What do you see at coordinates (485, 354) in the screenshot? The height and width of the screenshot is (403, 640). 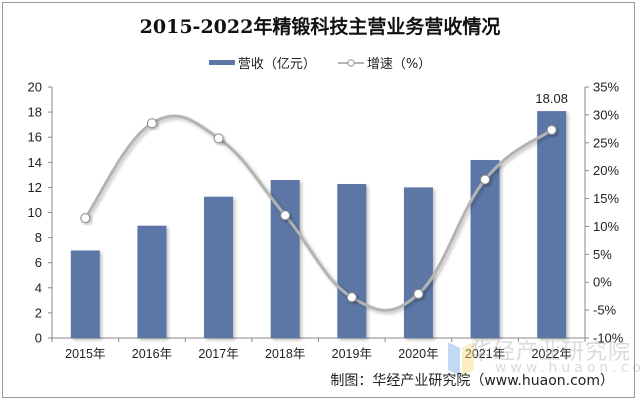 I see `x-axis-tick-label: 2021年` at bounding box center [485, 354].